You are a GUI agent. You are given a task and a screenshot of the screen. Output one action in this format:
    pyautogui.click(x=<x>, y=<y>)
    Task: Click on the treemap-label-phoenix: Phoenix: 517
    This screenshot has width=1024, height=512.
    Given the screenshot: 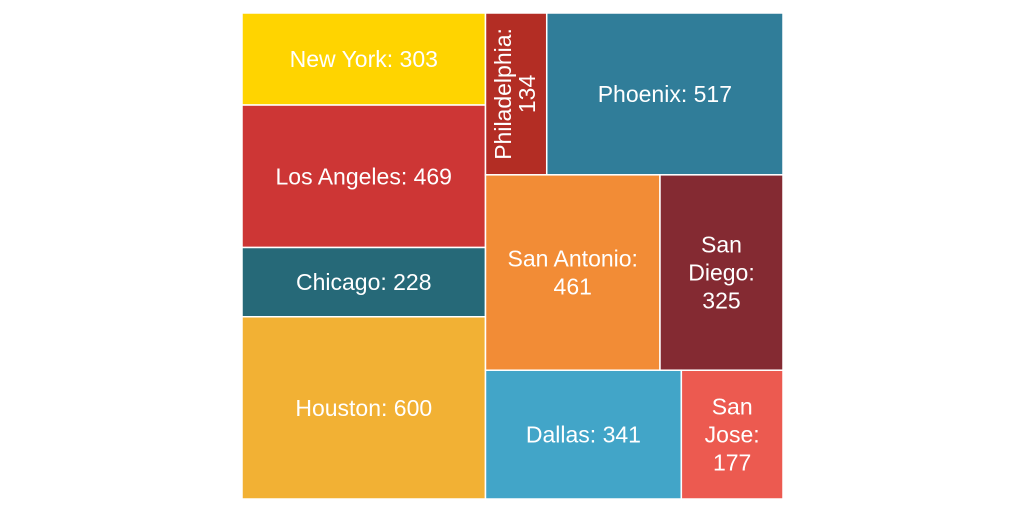 What is the action you would take?
    pyautogui.click(x=665, y=94)
    